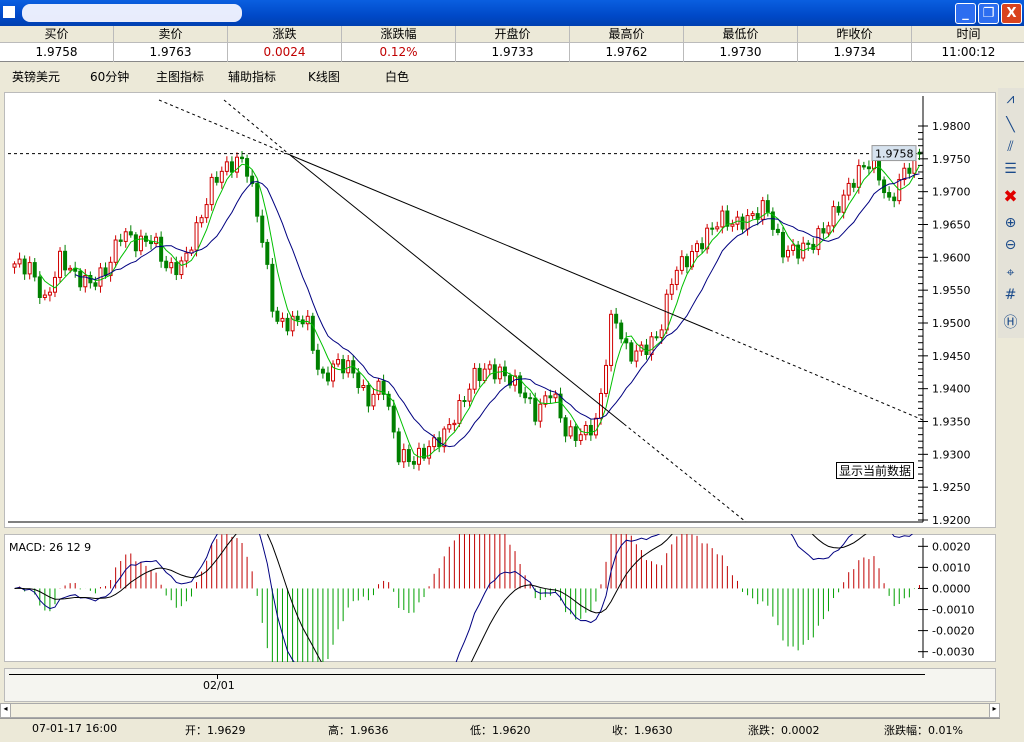  What do you see at coordinates (1010, 169) in the screenshot?
I see `horizontal-line-icon: ☰` at bounding box center [1010, 169].